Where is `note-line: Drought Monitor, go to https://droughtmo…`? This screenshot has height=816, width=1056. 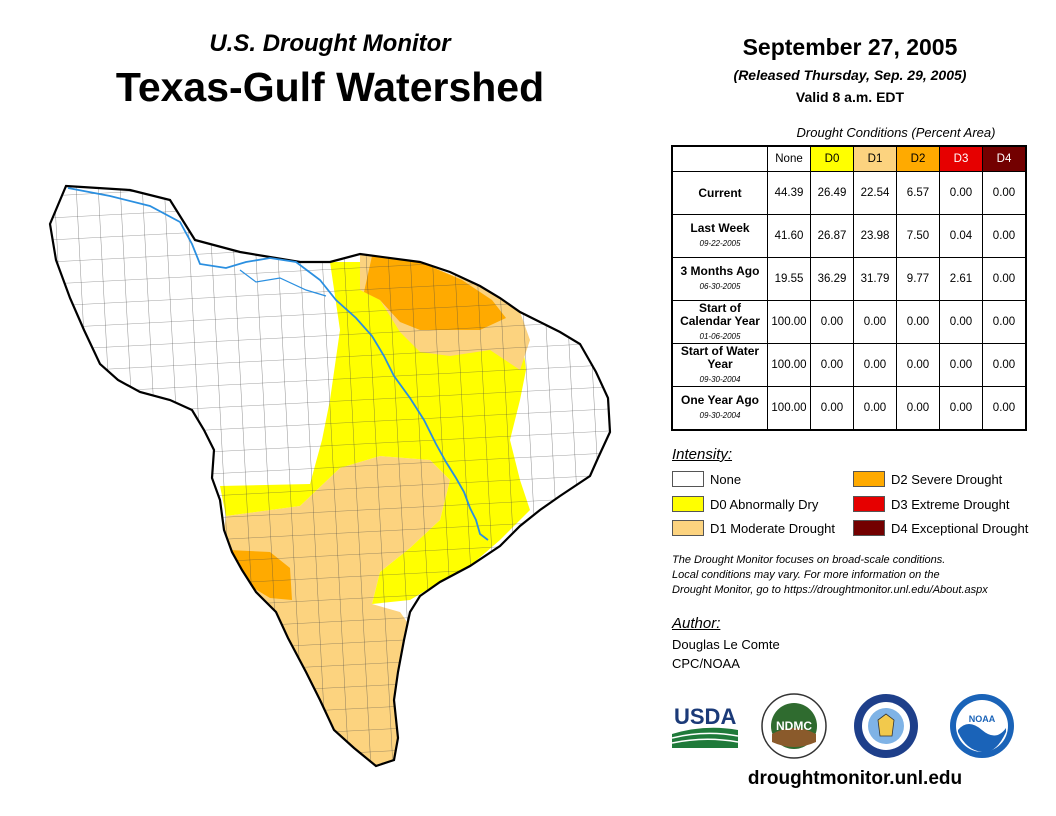
note-line: Drought Monitor, go to https://droughtmo… is located at coordinates (830, 590).